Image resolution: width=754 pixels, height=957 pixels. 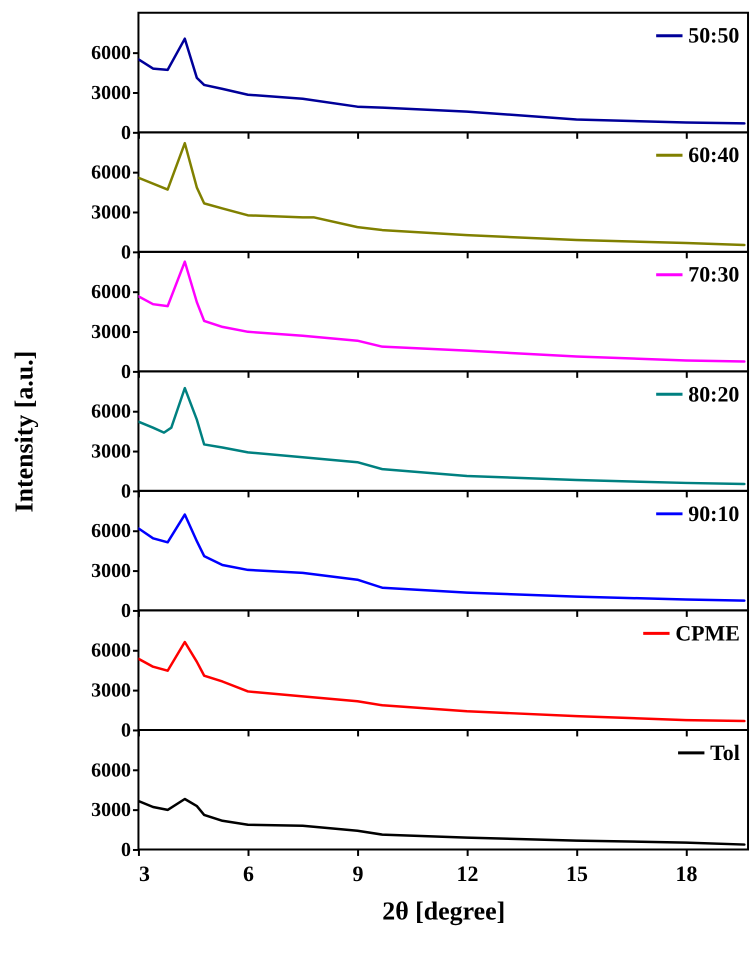 What do you see at coordinates (687, 873) in the screenshot?
I see `x-tick-label: 18` at bounding box center [687, 873].